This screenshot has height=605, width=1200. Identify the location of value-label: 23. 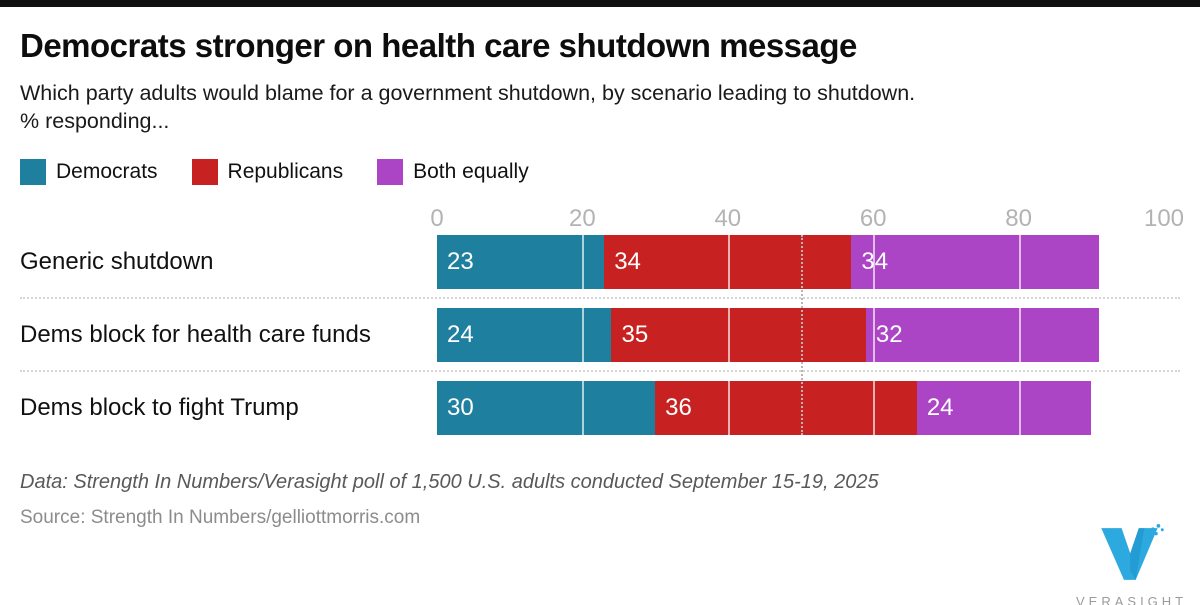
(460, 262).